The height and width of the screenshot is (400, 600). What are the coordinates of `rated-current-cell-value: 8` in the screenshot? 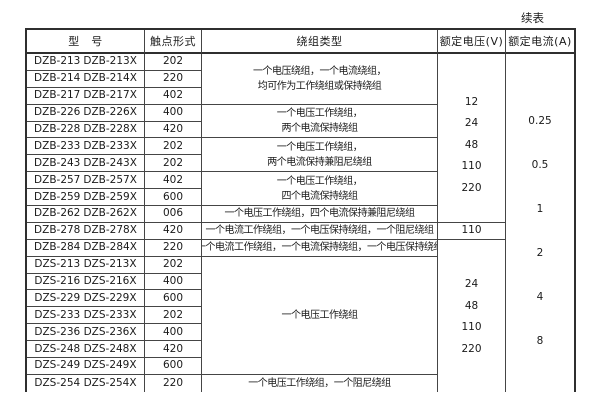 It's located at (540, 340).